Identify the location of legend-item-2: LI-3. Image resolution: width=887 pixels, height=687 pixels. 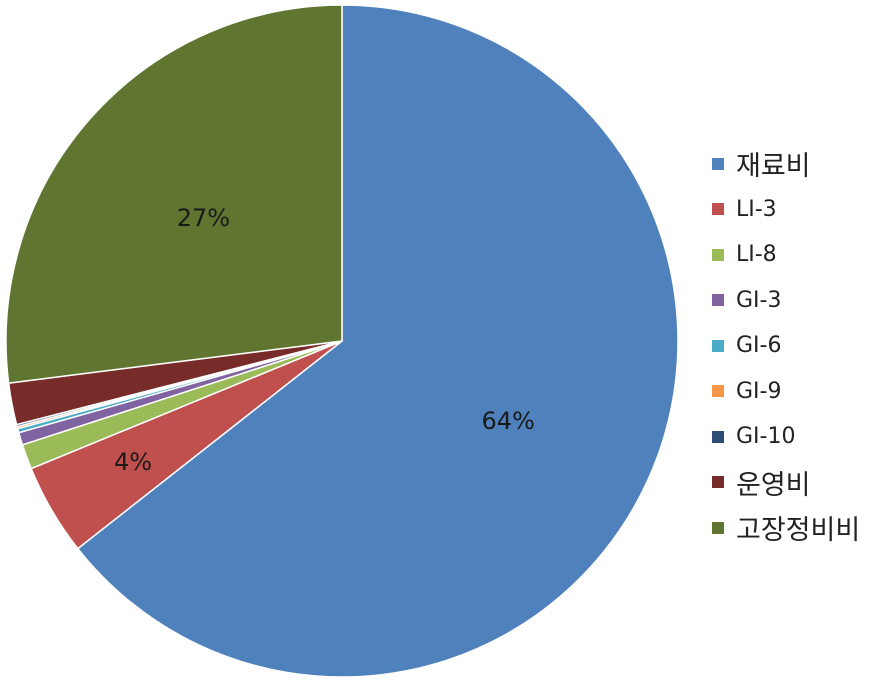
(798, 210).